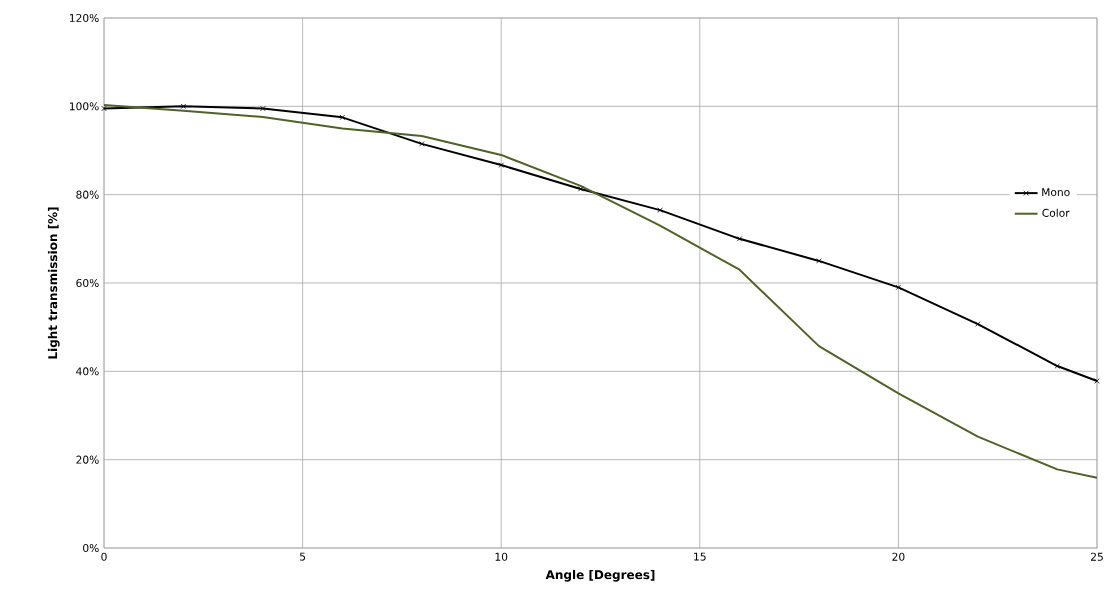  What do you see at coordinates (104, 556) in the screenshot?
I see `x-tick-label: 0` at bounding box center [104, 556].